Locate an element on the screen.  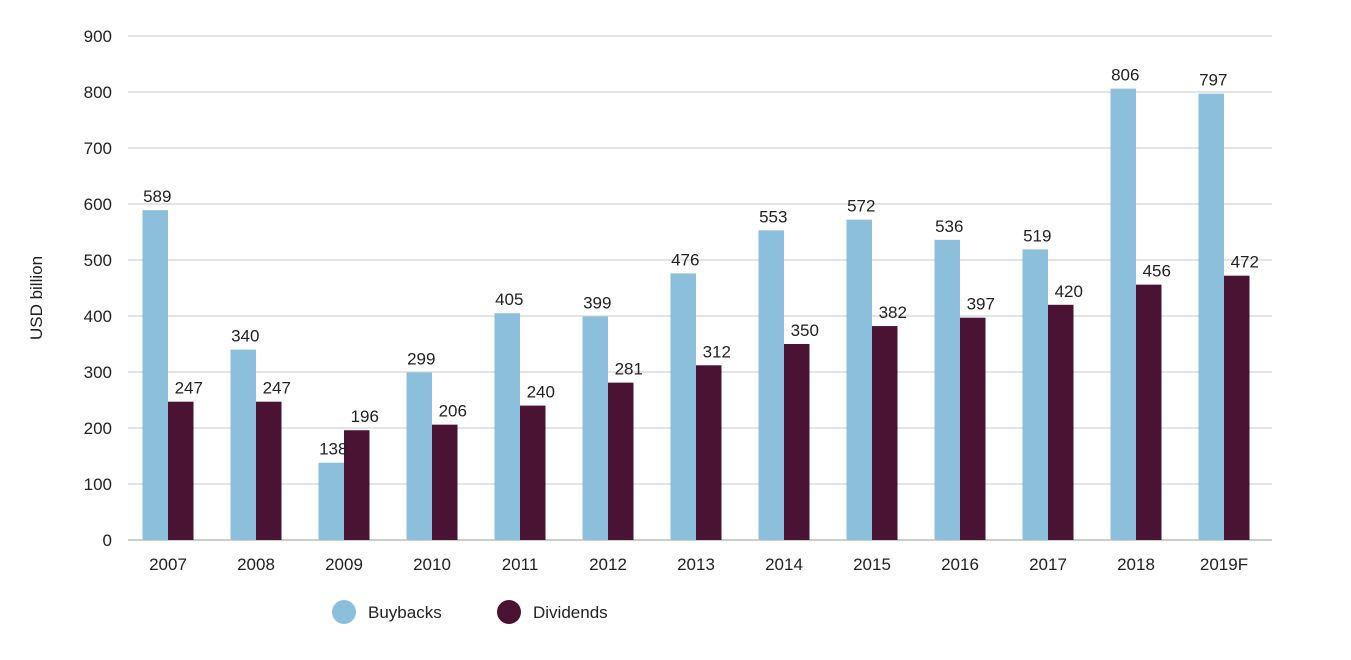
x-tick-label: 2014 is located at coordinates (784, 564).